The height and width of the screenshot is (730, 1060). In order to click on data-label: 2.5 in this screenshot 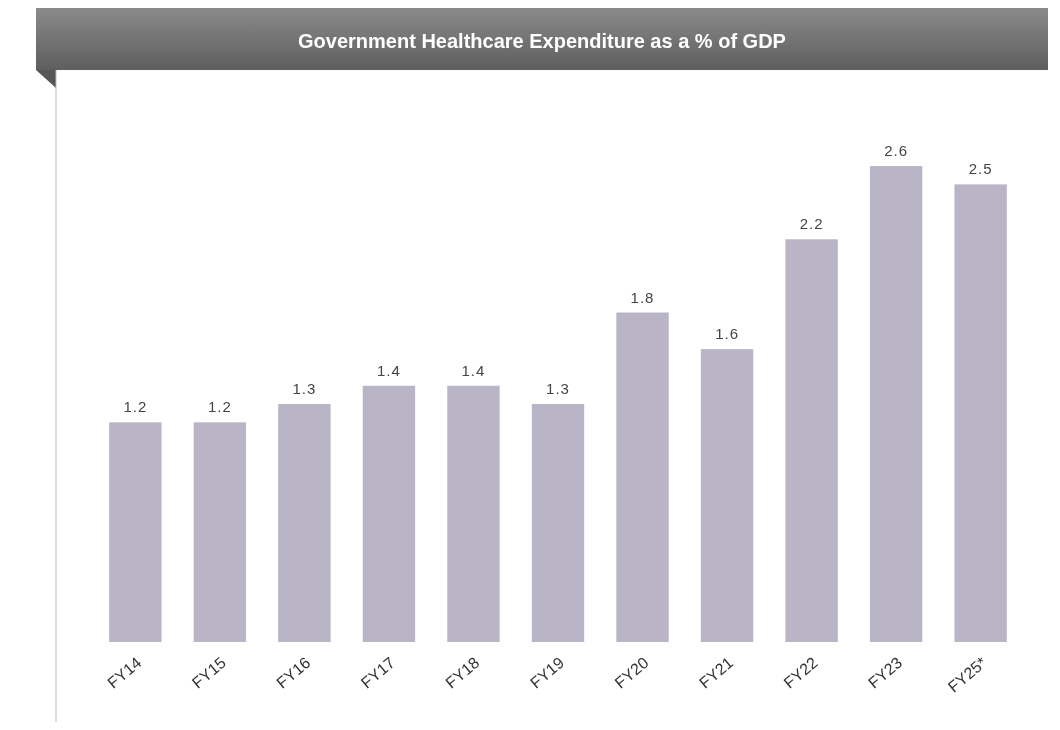, I will do `click(980, 169)`.